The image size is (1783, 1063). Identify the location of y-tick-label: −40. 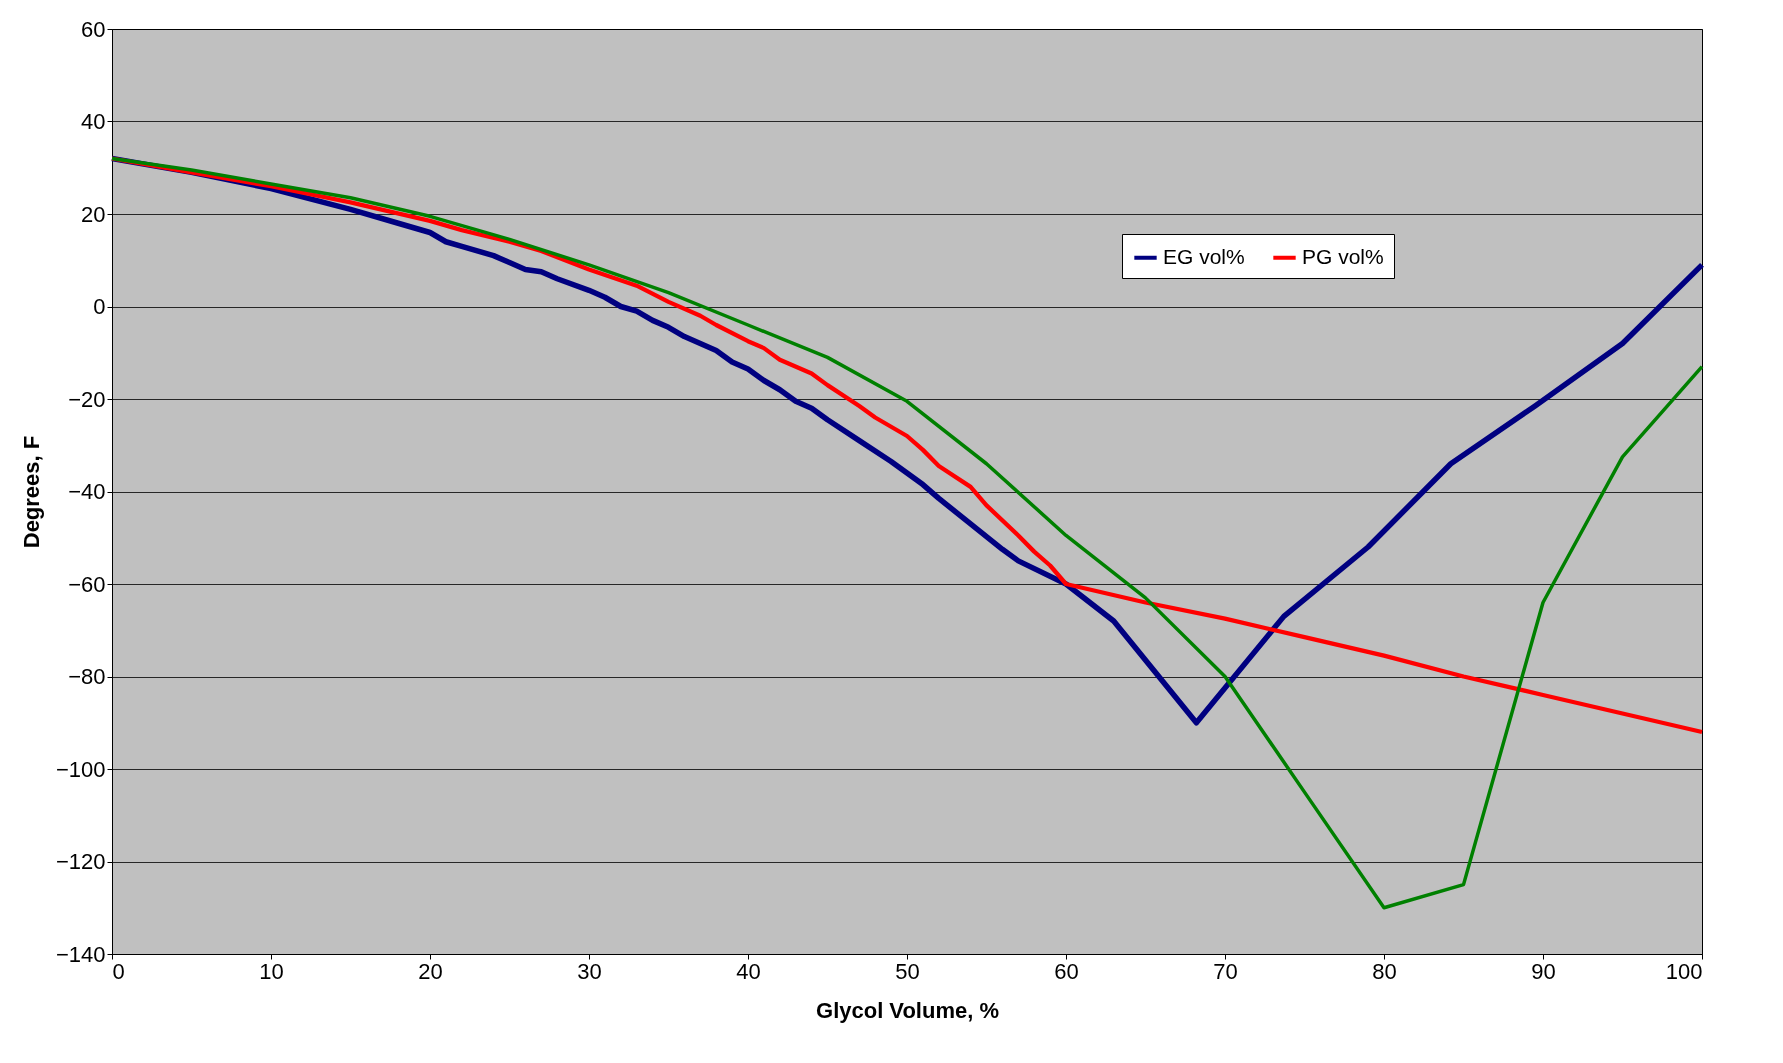
(87, 491).